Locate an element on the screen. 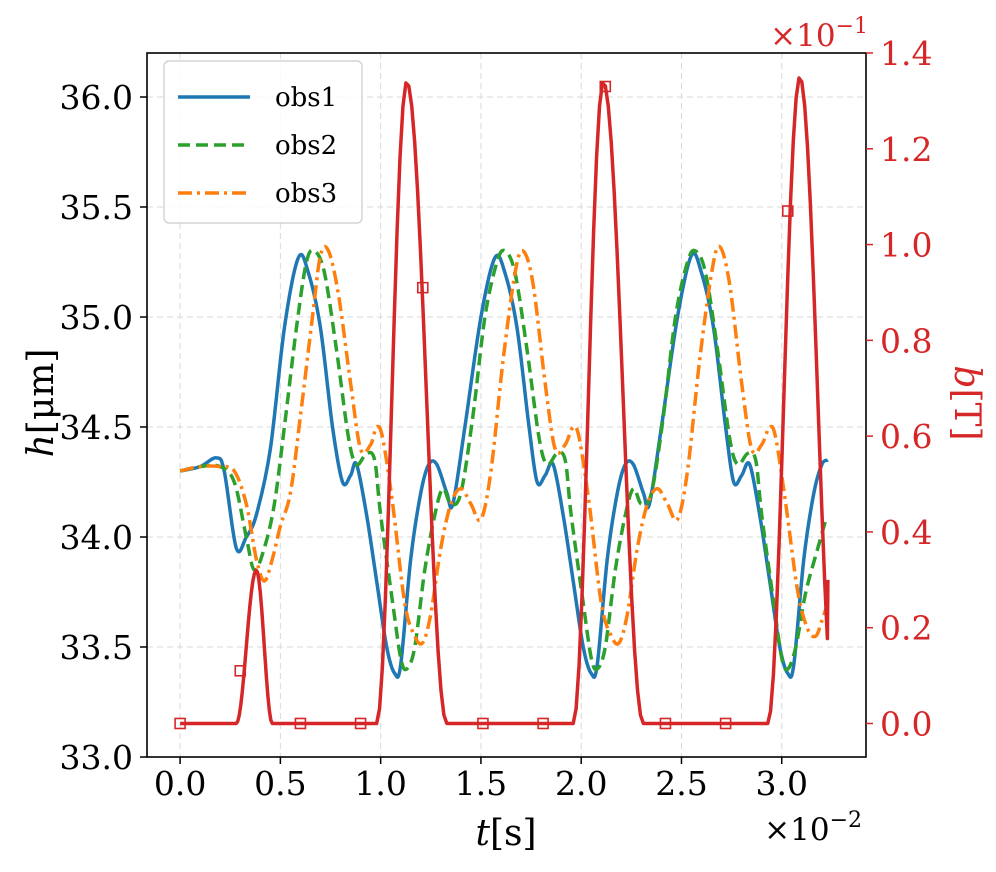 Image resolution: width=996 pixels, height=872 pixels. right-y-tick-label: 0.8 is located at coordinates (906, 340).